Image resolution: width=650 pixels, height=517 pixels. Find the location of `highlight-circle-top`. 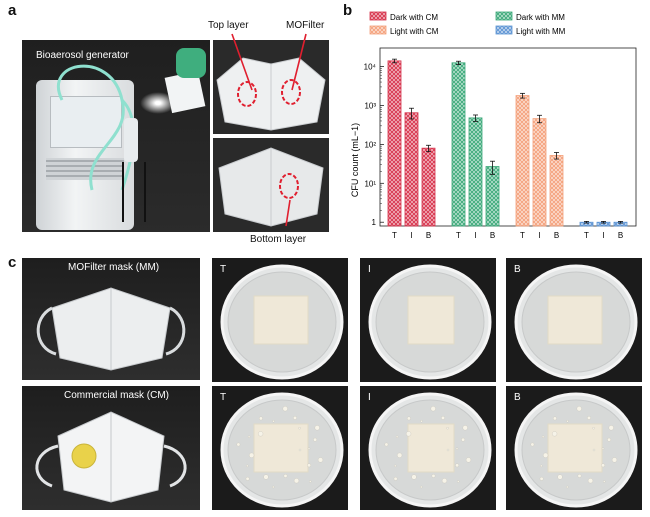

highlight-circle-top is located at coordinates (247, 94).